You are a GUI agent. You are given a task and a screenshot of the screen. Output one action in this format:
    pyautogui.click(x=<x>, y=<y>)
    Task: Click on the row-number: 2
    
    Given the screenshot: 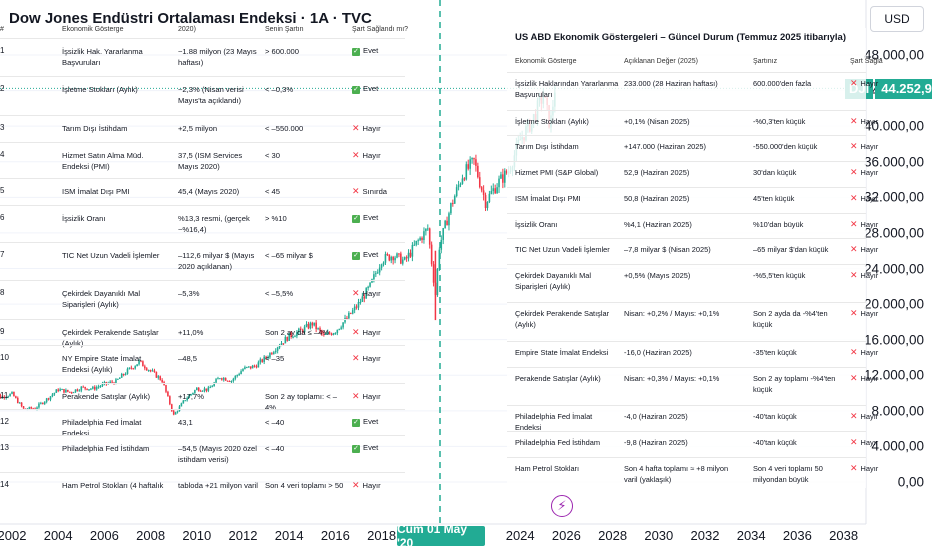 What is the action you would take?
    pyautogui.click(x=2, y=88)
    